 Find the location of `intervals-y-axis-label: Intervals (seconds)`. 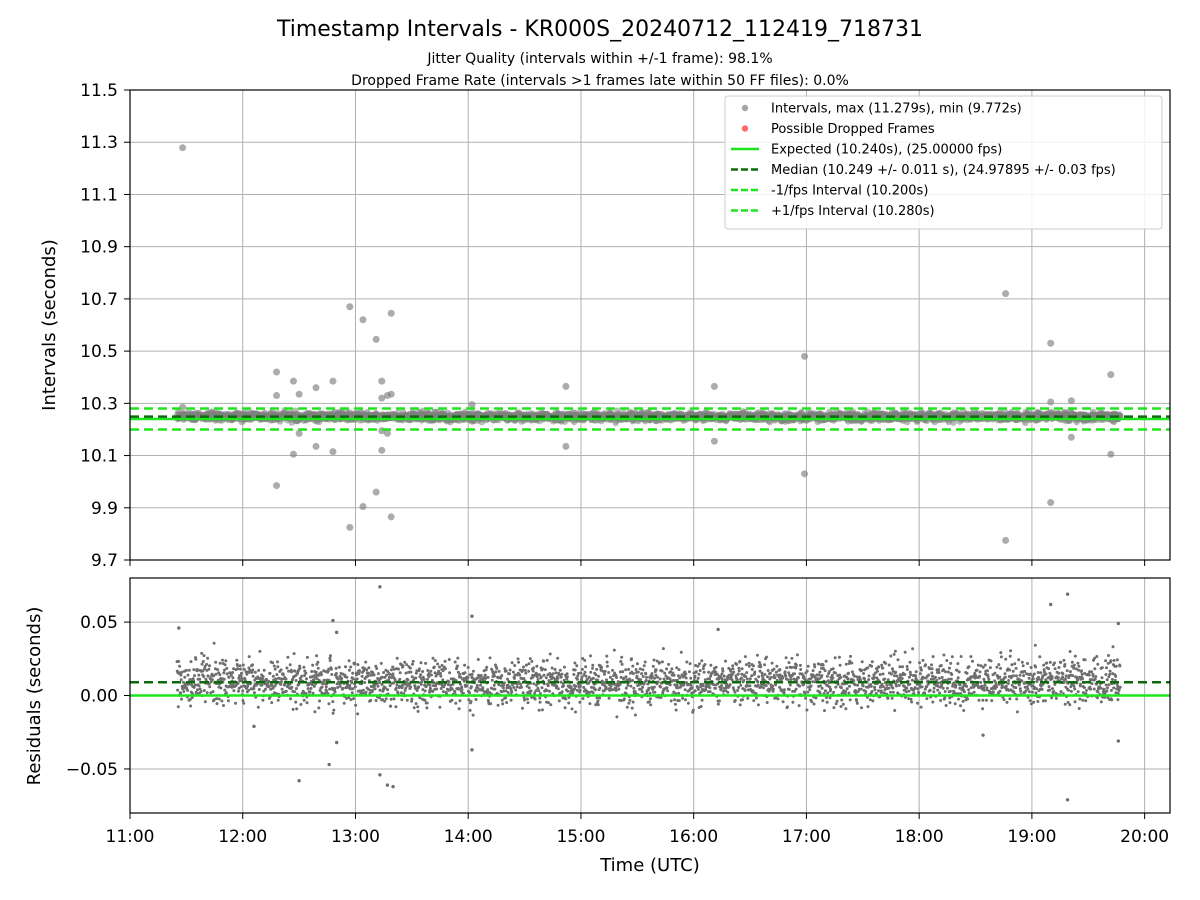

intervals-y-axis-label: Intervals (seconds) is located at coordinates (49, 325).